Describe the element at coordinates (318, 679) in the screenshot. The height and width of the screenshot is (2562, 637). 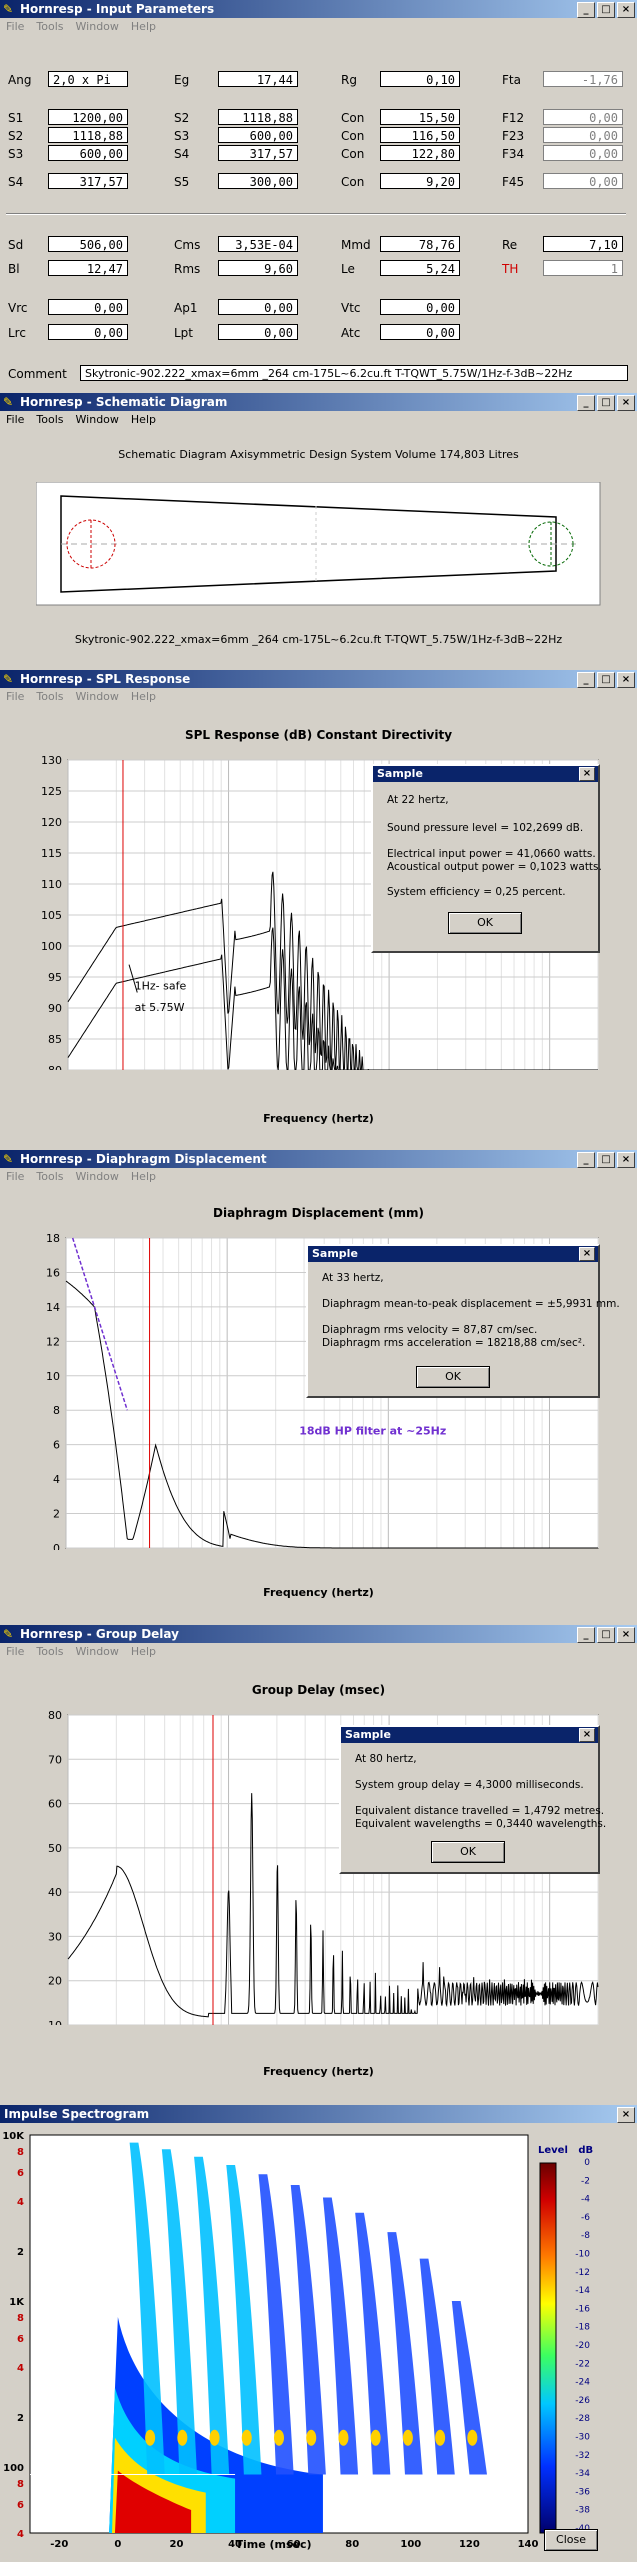
I see `window-titlebar: ✎ Hornresp - SPL Response _ □ ×` at that location.